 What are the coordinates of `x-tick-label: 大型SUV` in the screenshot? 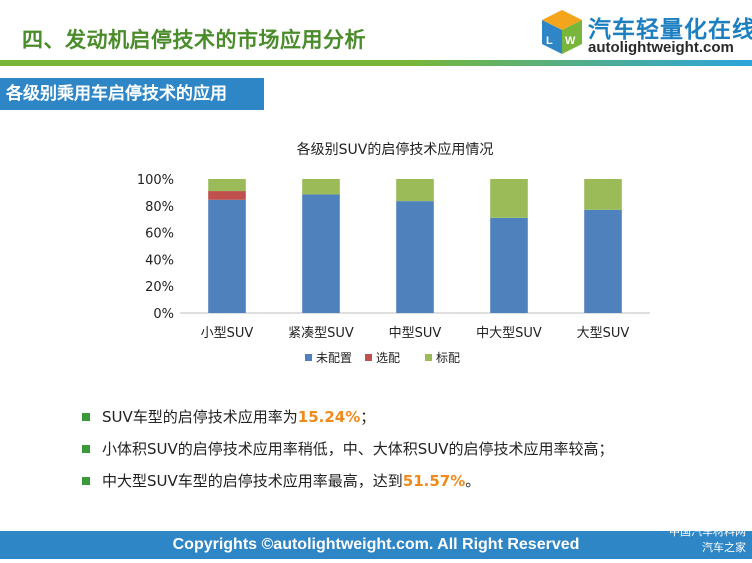 It's located at (603, 333).